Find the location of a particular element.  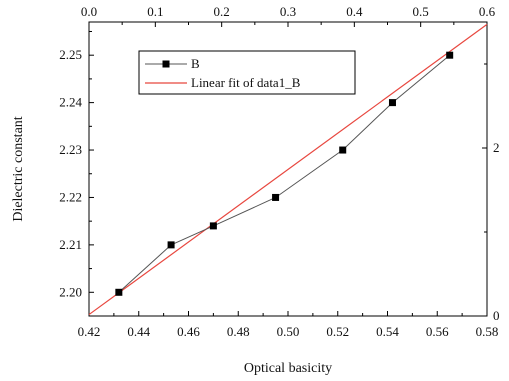

x-tick-label: 0.42 is located at coordinates (89, 331).